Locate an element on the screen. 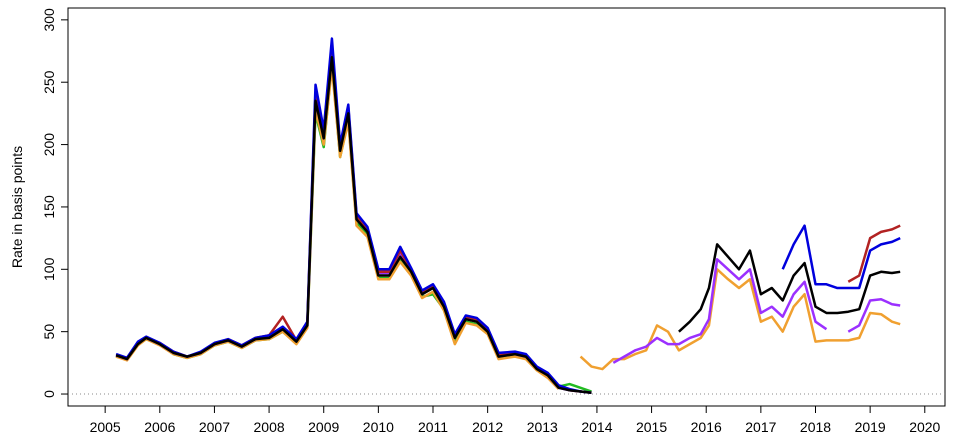 This screenshot has height=442, width=953. y-tick-label: 250 is located at coordinates (49, 82).